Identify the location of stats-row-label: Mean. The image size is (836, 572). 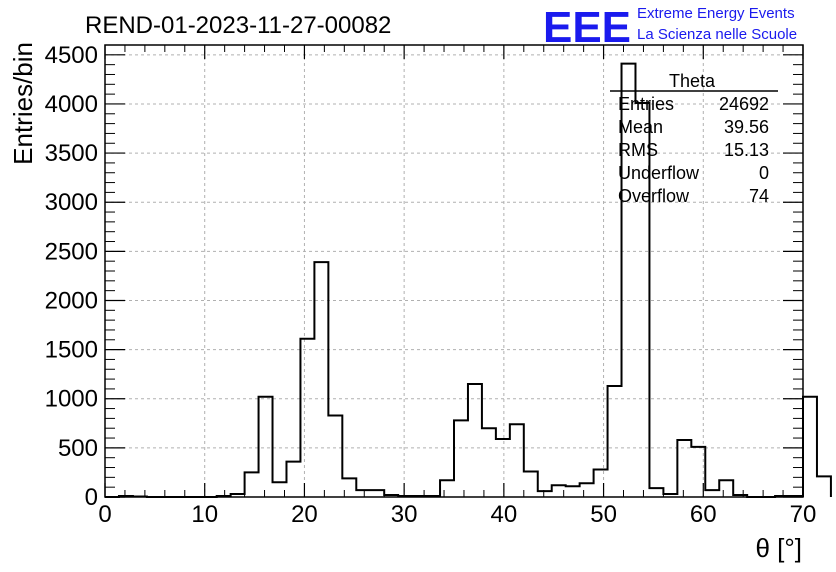
(640, 127).